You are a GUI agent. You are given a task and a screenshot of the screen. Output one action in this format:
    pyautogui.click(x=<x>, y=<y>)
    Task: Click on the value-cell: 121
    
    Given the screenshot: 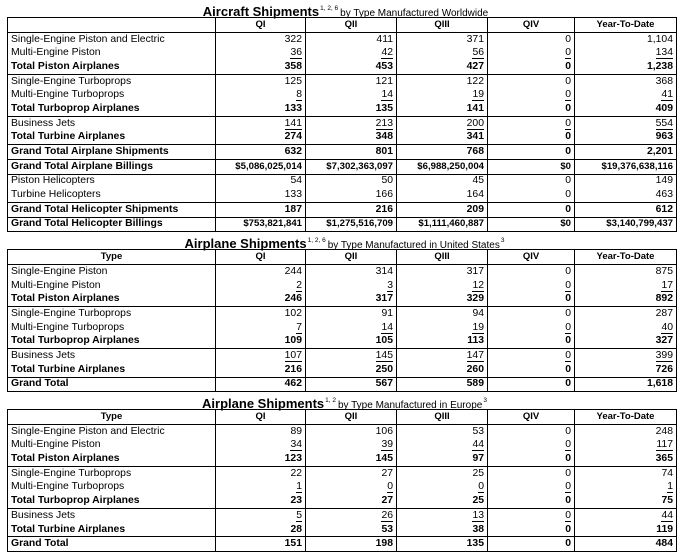 What is the action you would take?
    pyautogui.click(x=351, y=81)
    